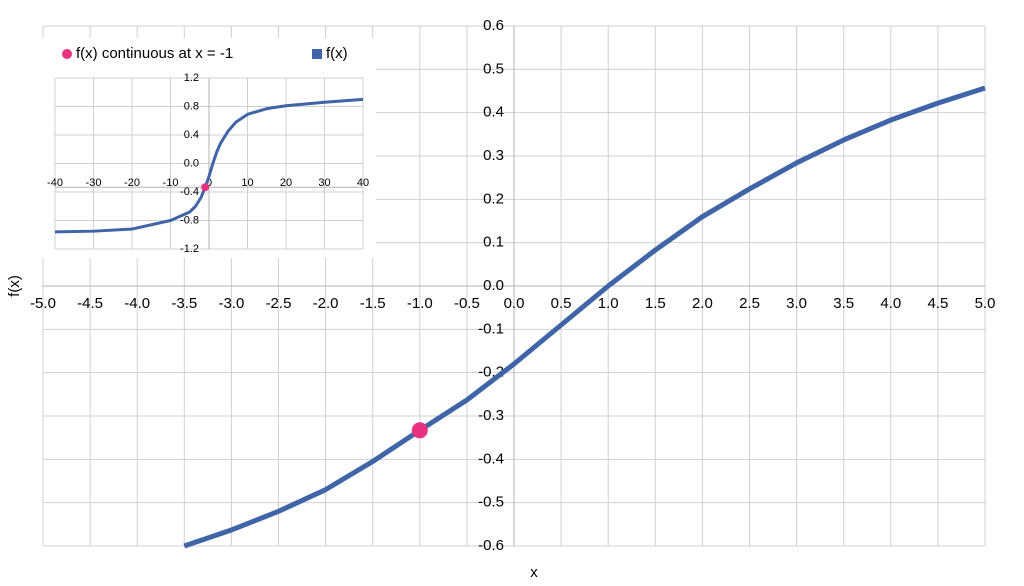 The width and height of the screenshot is (1024, 586). Describe the element at coordinates (326, 303) in the screenshot. I see `x-tick-label: -2.0` at that location.